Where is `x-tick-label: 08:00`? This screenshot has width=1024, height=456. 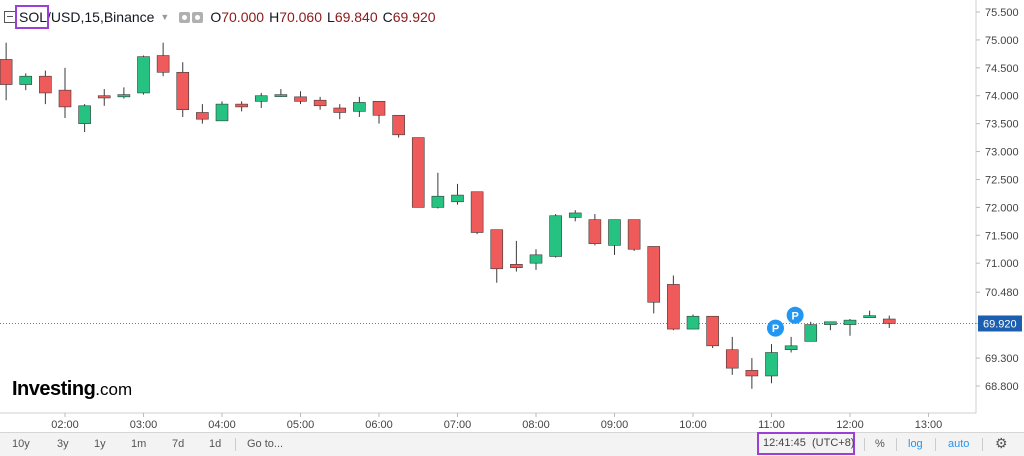 x-tick-label: 08:00 is located at coordinates (536, 425).